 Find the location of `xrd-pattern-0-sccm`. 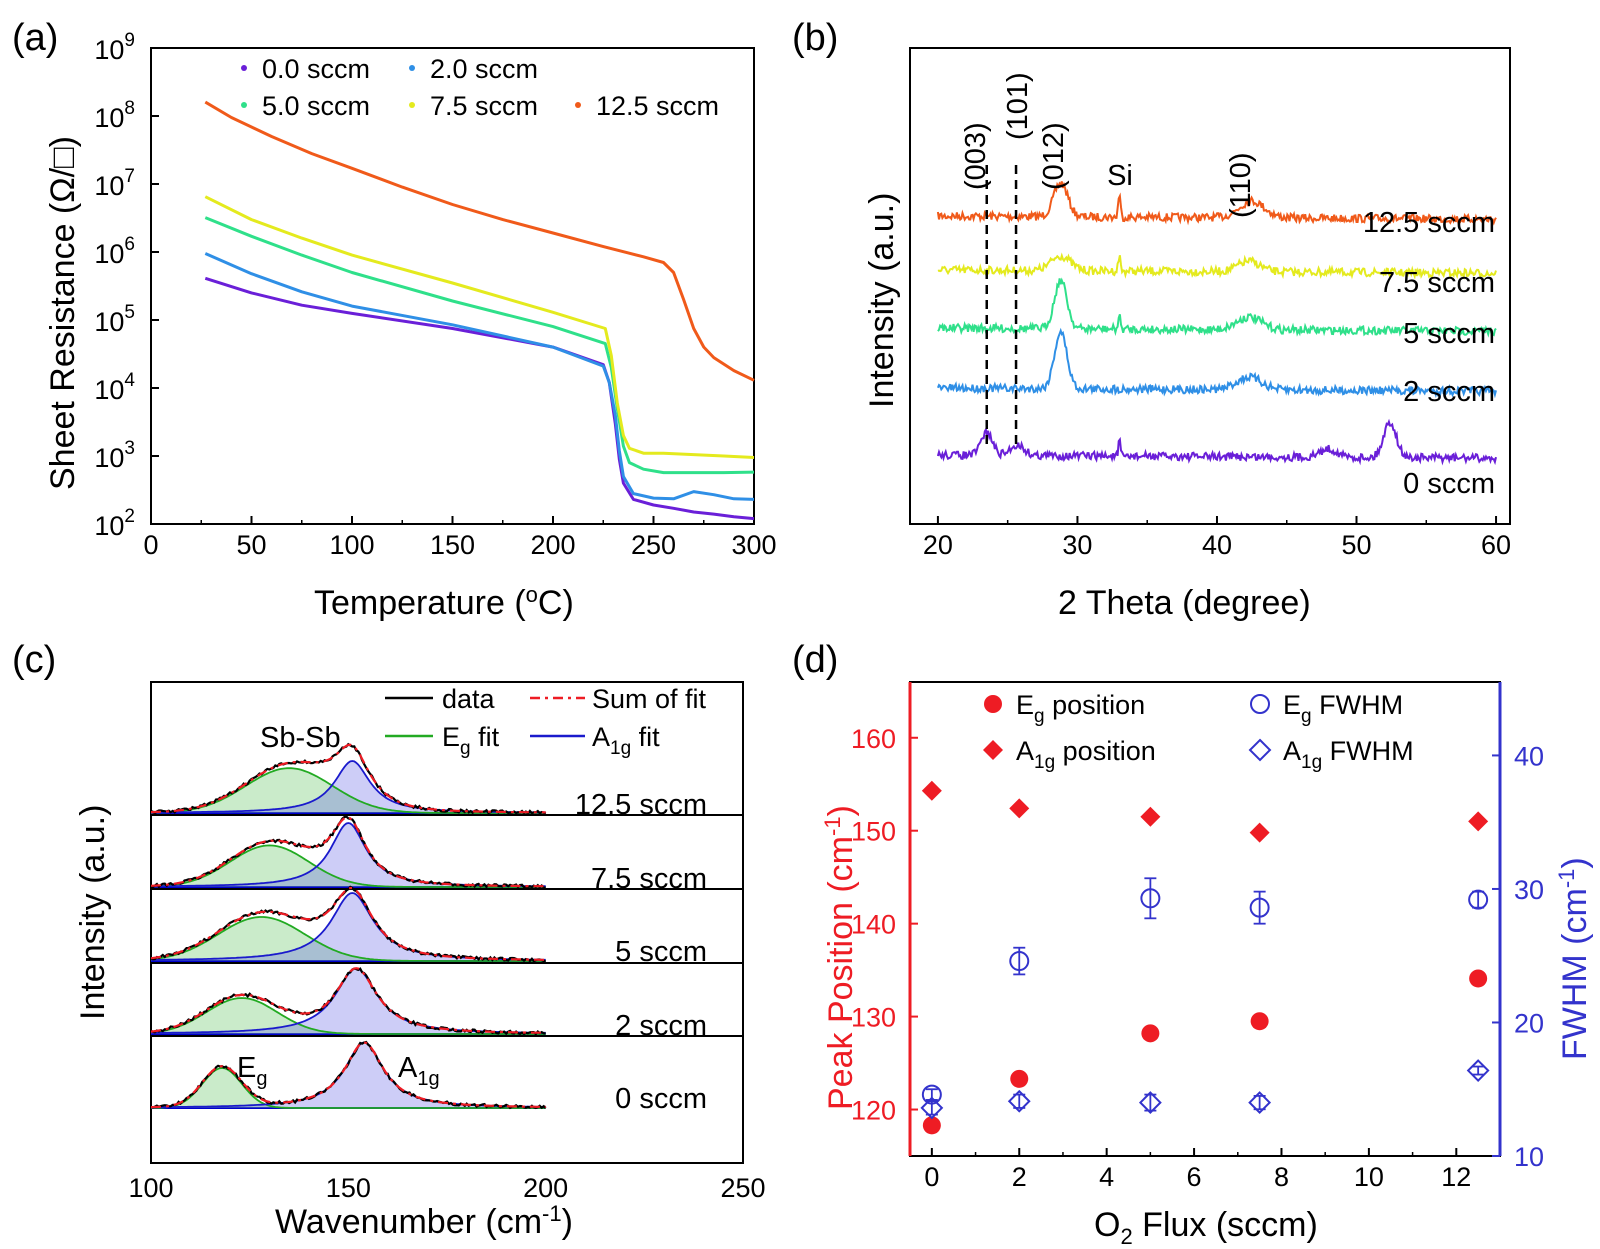

xrd-pattern-0-sccm is located at coordinates (1216, 442).